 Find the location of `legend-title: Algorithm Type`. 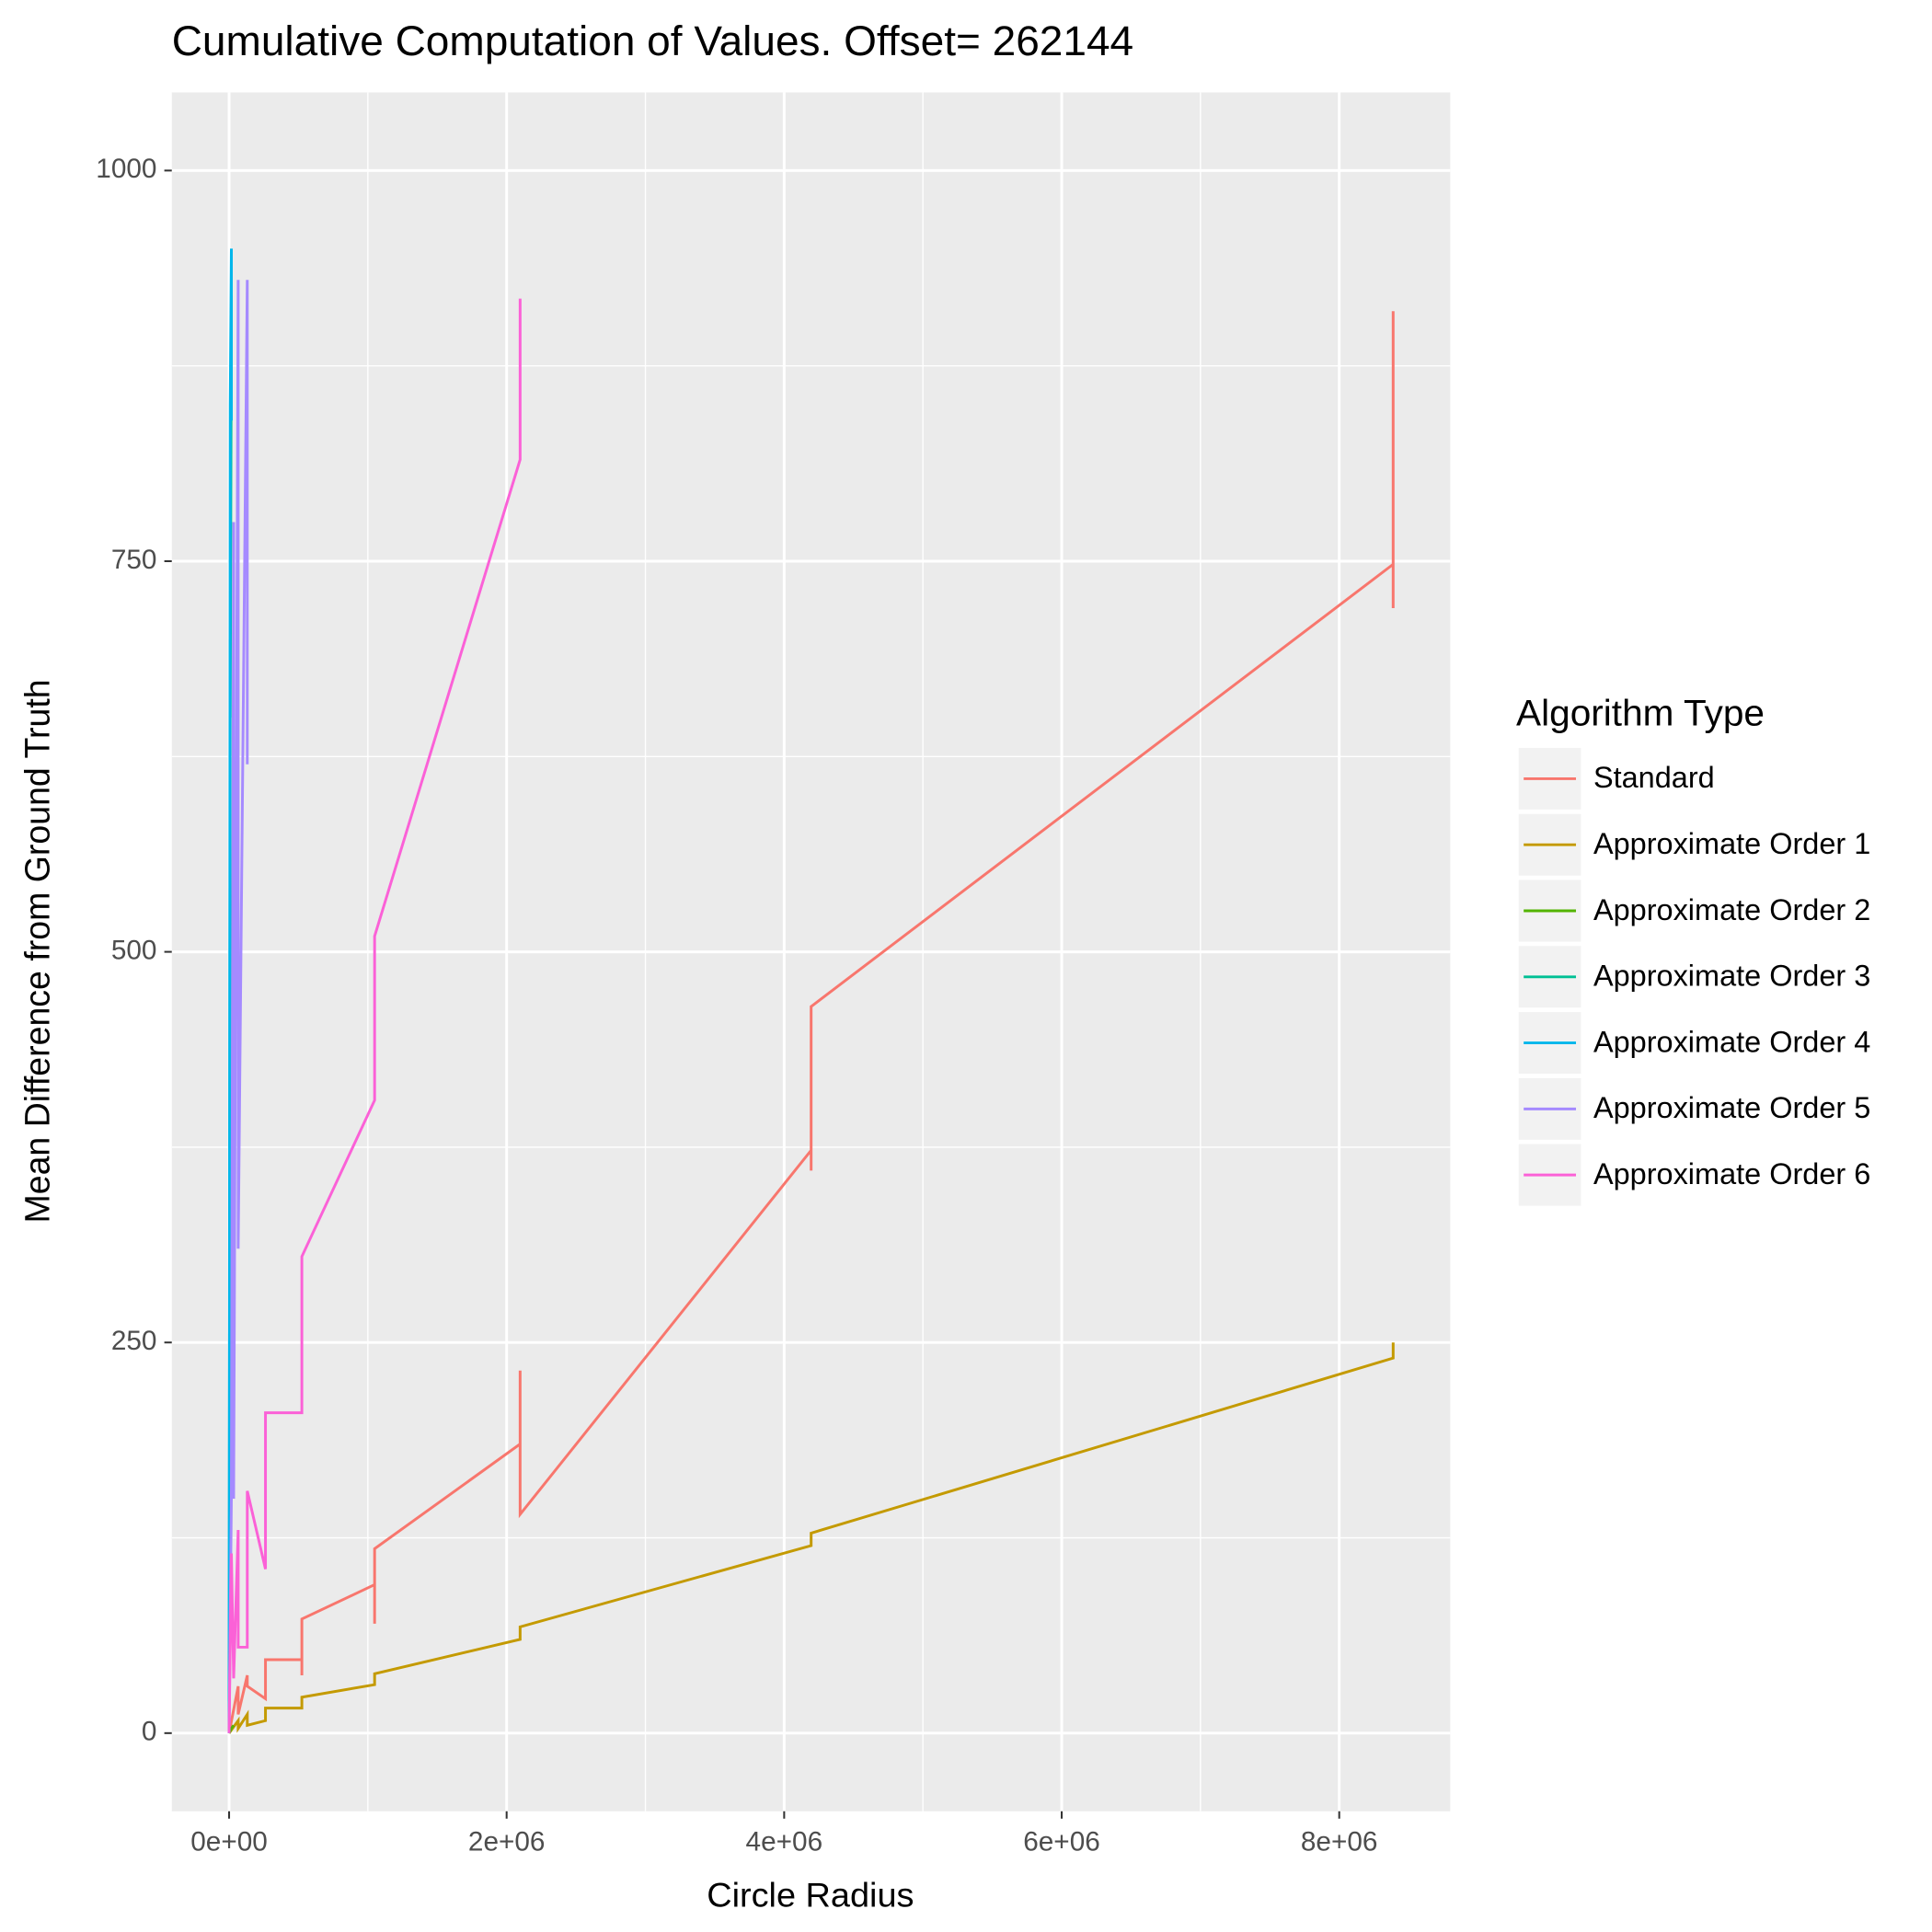

legend-title: Algorithm Type is located at coordinates (1640, 713).